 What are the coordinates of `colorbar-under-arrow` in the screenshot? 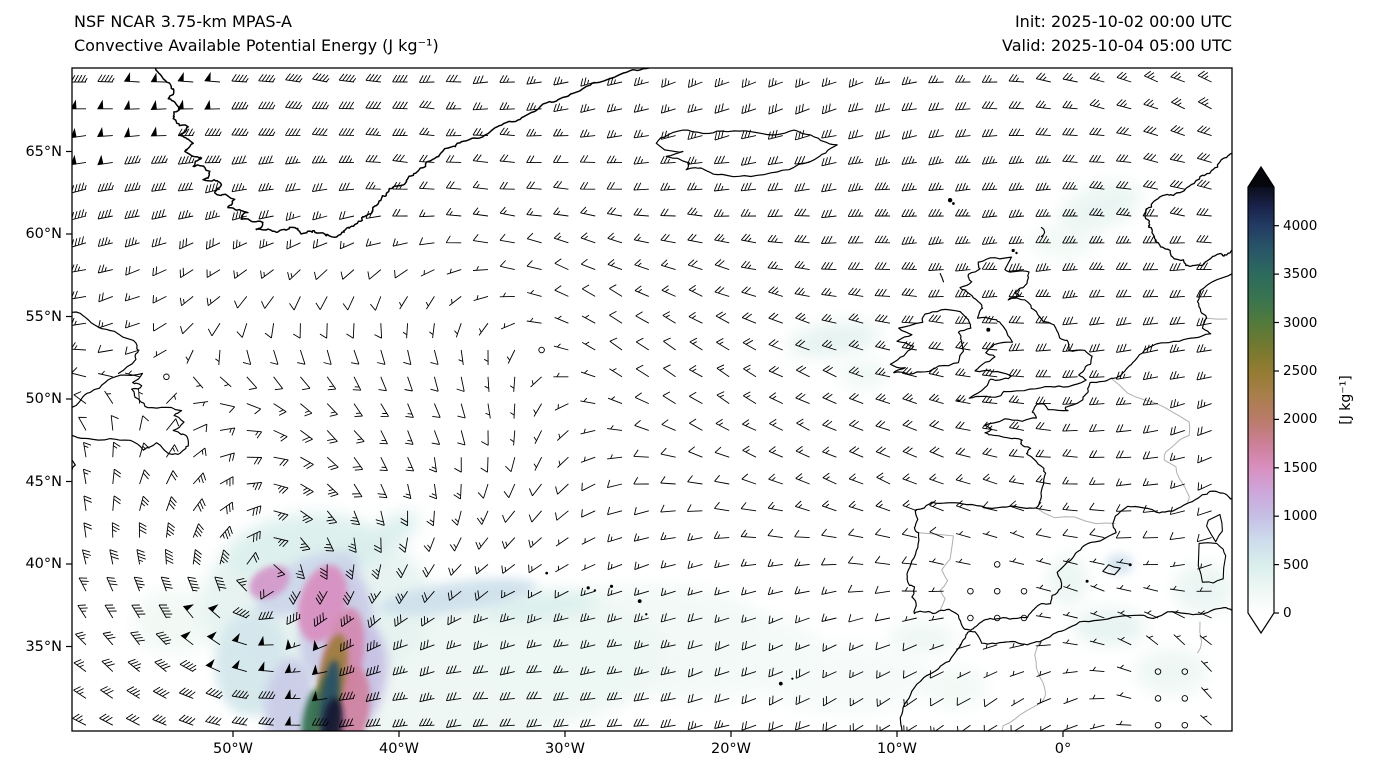 It's located at (1261, 623).